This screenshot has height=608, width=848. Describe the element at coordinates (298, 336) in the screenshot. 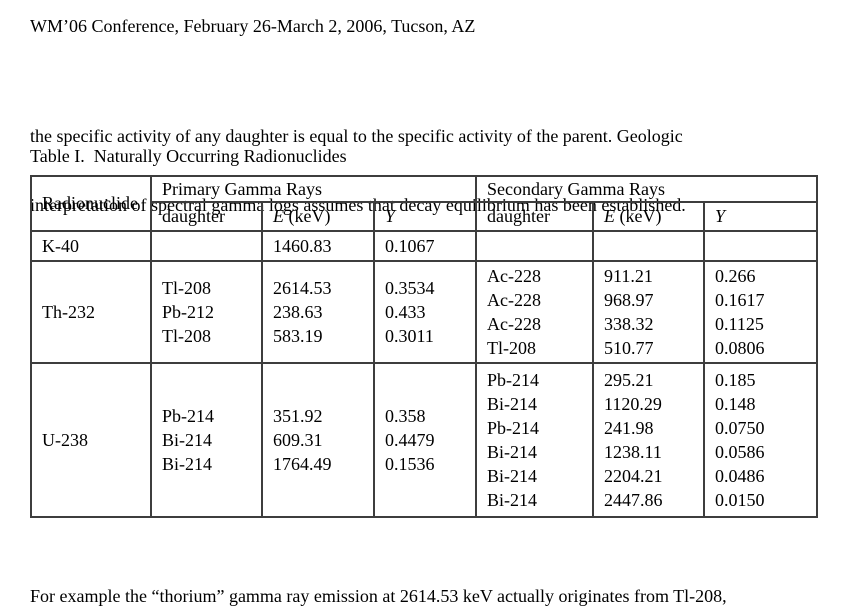

I see `energy-value: 583.19` at that location.